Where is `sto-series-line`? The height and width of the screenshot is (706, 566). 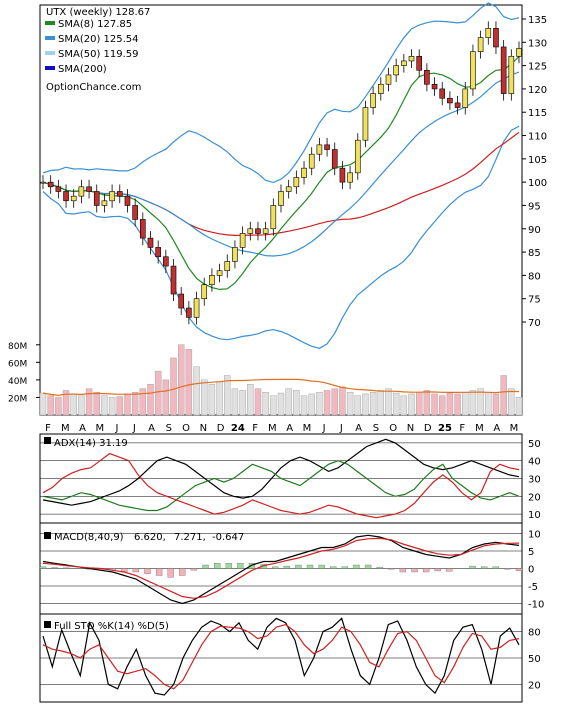
sto-series-line is located at coordinates (281, 656).